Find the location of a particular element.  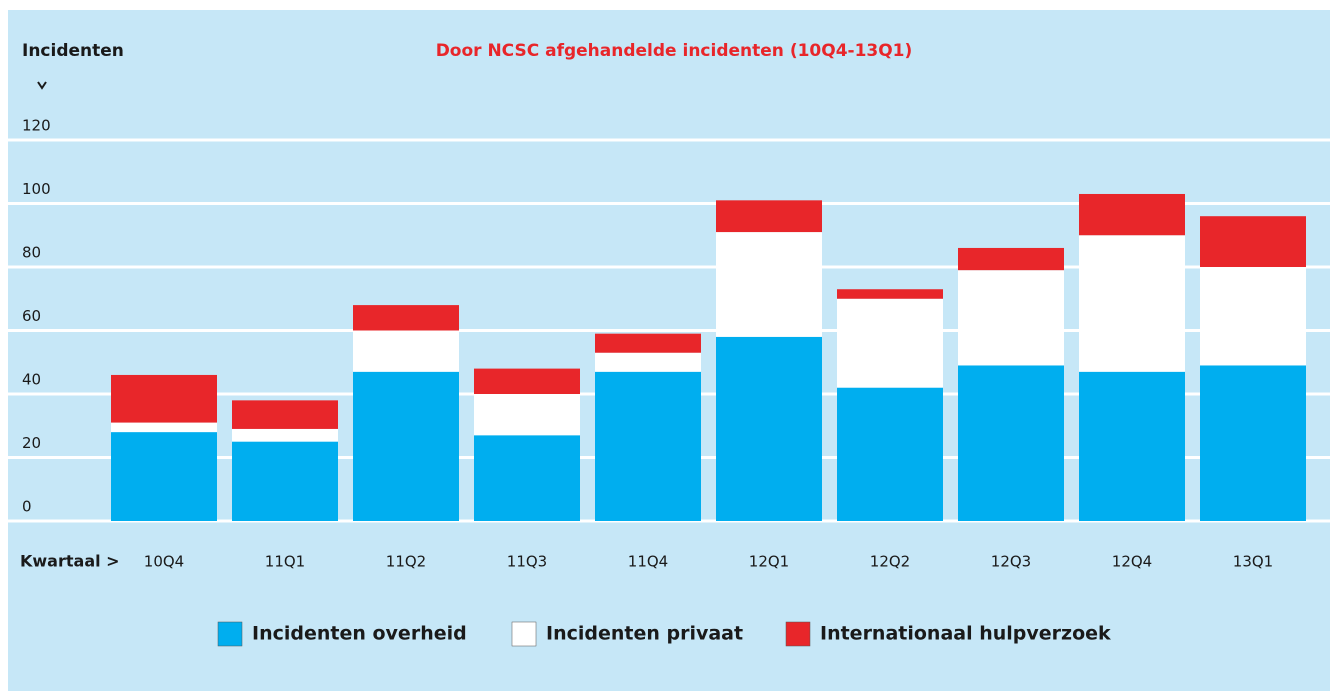

x-tick-label: 12Q3 is located at coordinates (1011, 562).